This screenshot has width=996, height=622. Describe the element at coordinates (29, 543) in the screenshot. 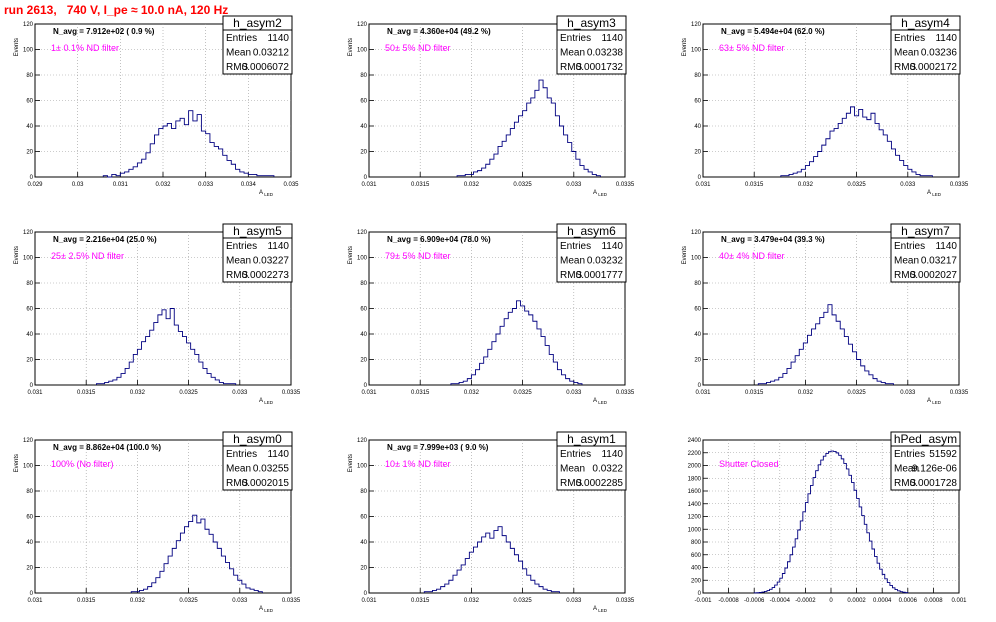

I see `y-tick-label: 40` at that location.